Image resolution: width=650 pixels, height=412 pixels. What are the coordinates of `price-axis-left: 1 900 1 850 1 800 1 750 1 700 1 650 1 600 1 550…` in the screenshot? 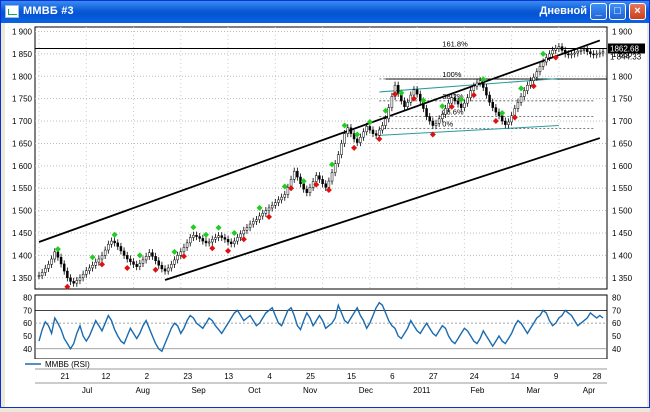 It's located at (22, 154).